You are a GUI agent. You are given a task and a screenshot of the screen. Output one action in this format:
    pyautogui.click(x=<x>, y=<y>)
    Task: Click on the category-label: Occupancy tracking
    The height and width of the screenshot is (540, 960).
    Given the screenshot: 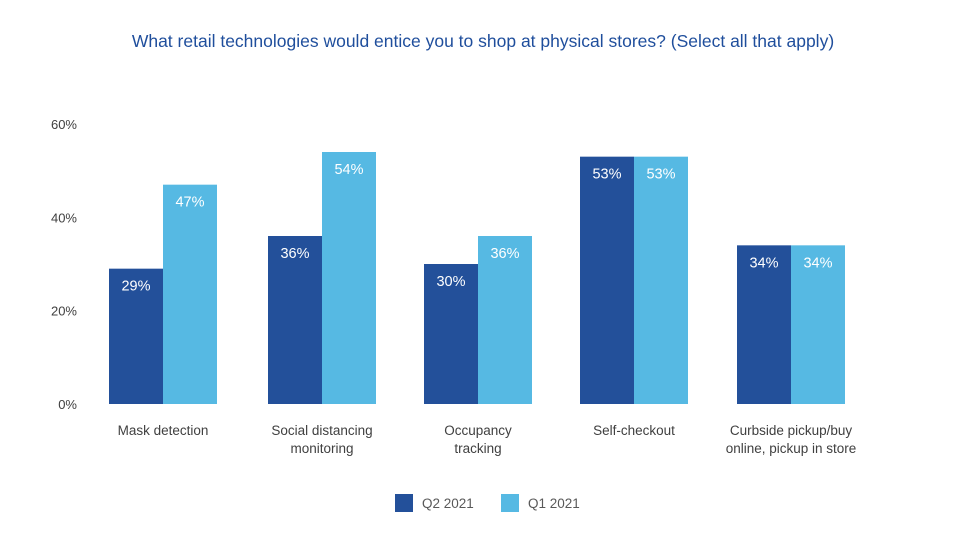 What is the action you would take?
    pyautogui.click(x=478, y=439)
    